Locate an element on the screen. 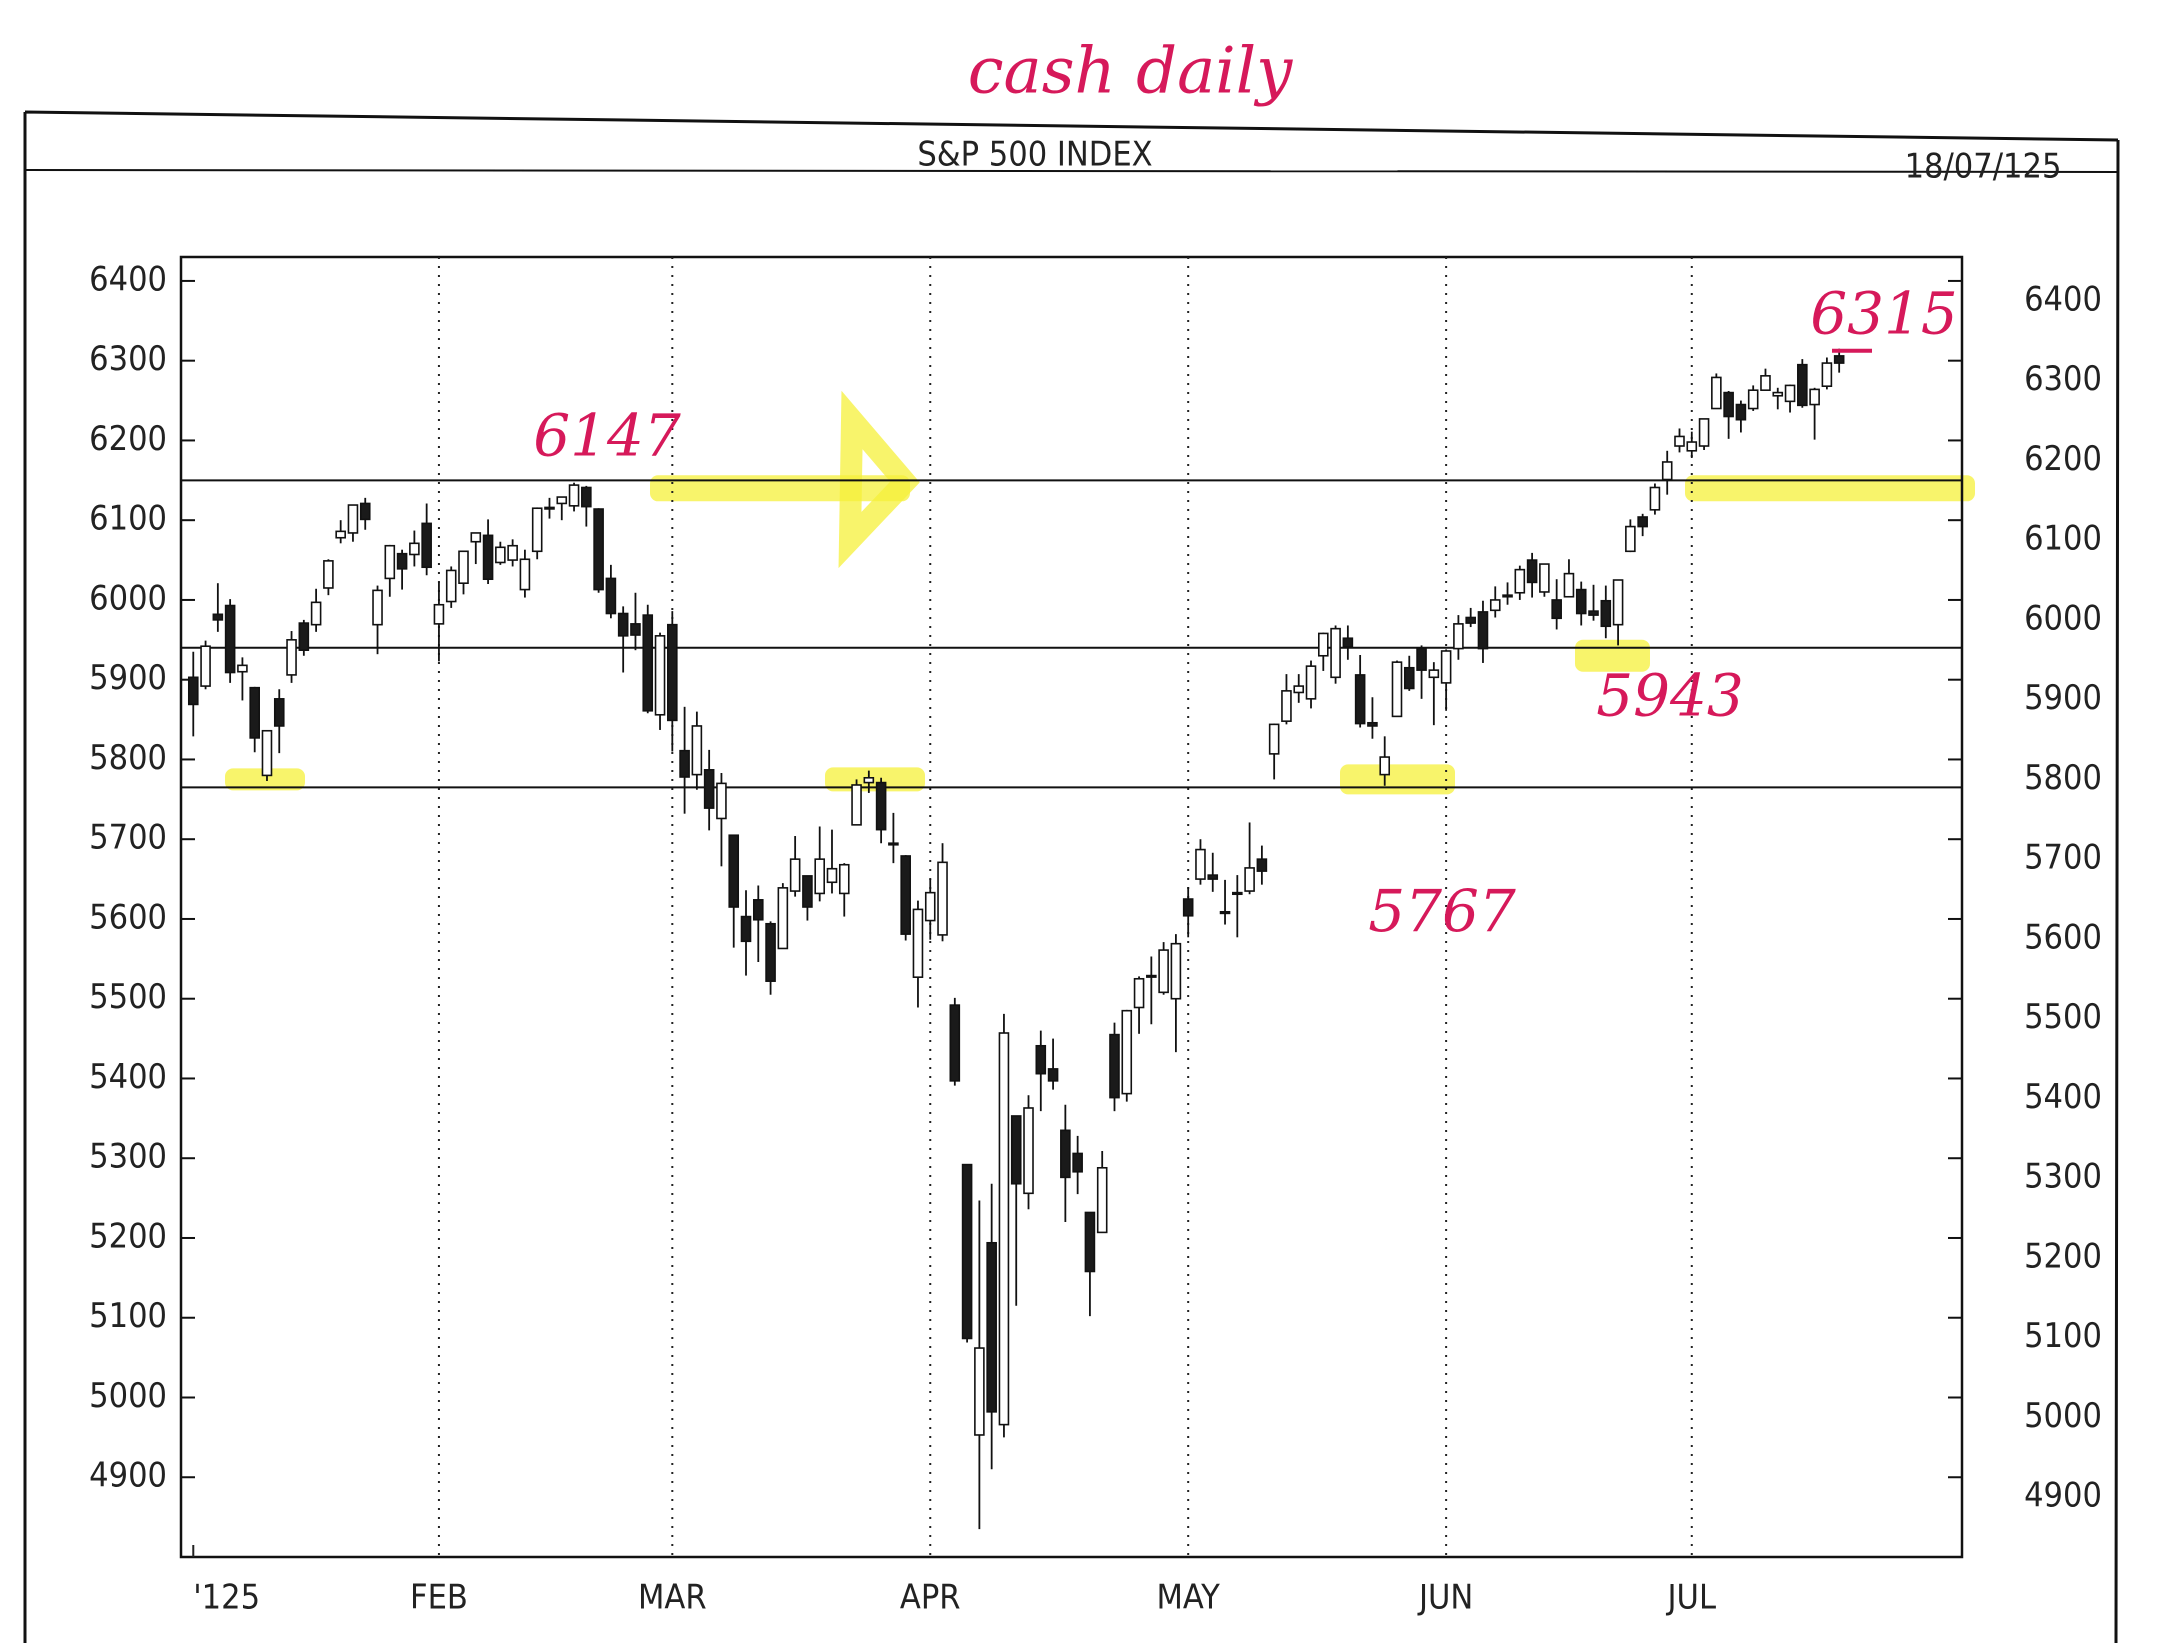  header-rule is located at coordinates (1071, 171).